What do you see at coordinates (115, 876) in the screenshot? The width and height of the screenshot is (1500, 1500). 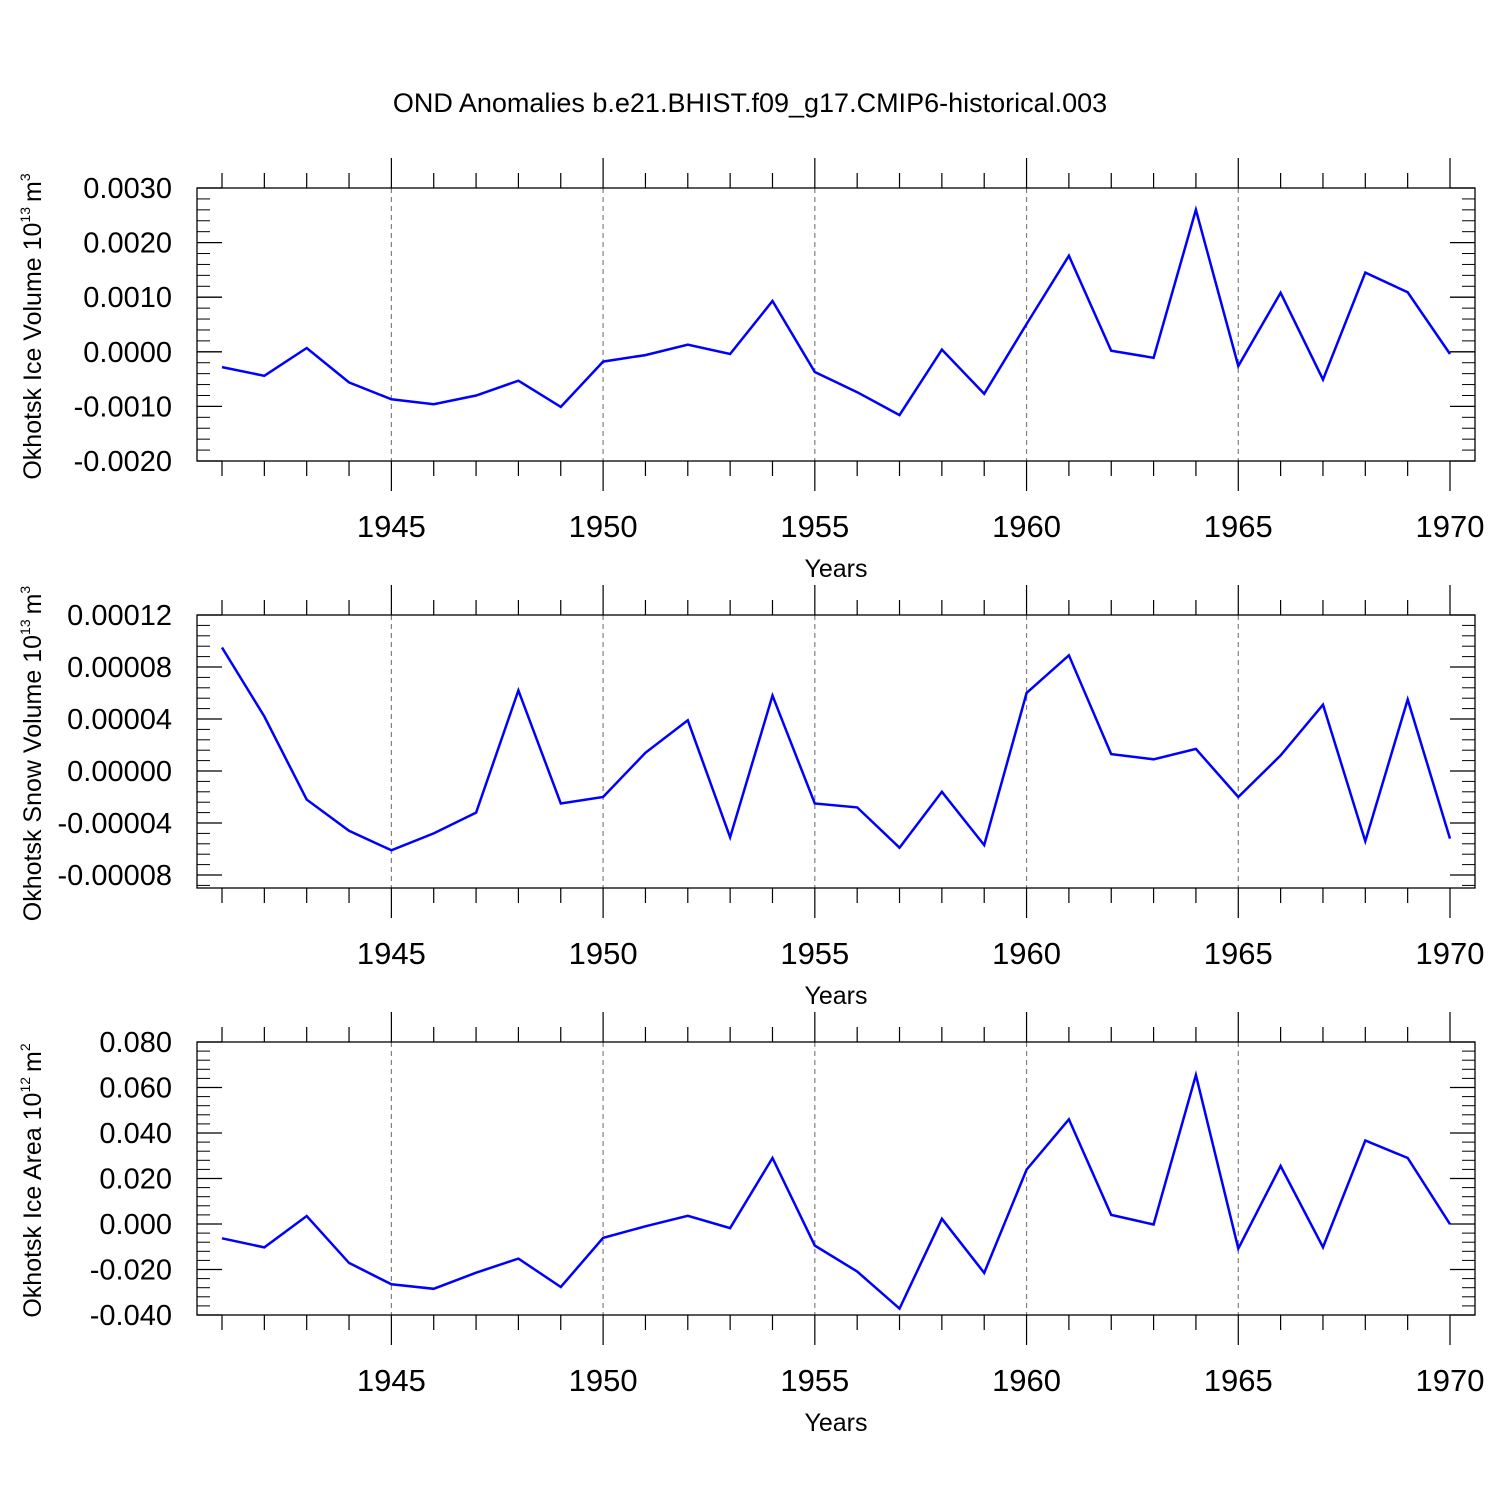 I see `ytick-label: -0.00008` at bounding box center [115, 876].